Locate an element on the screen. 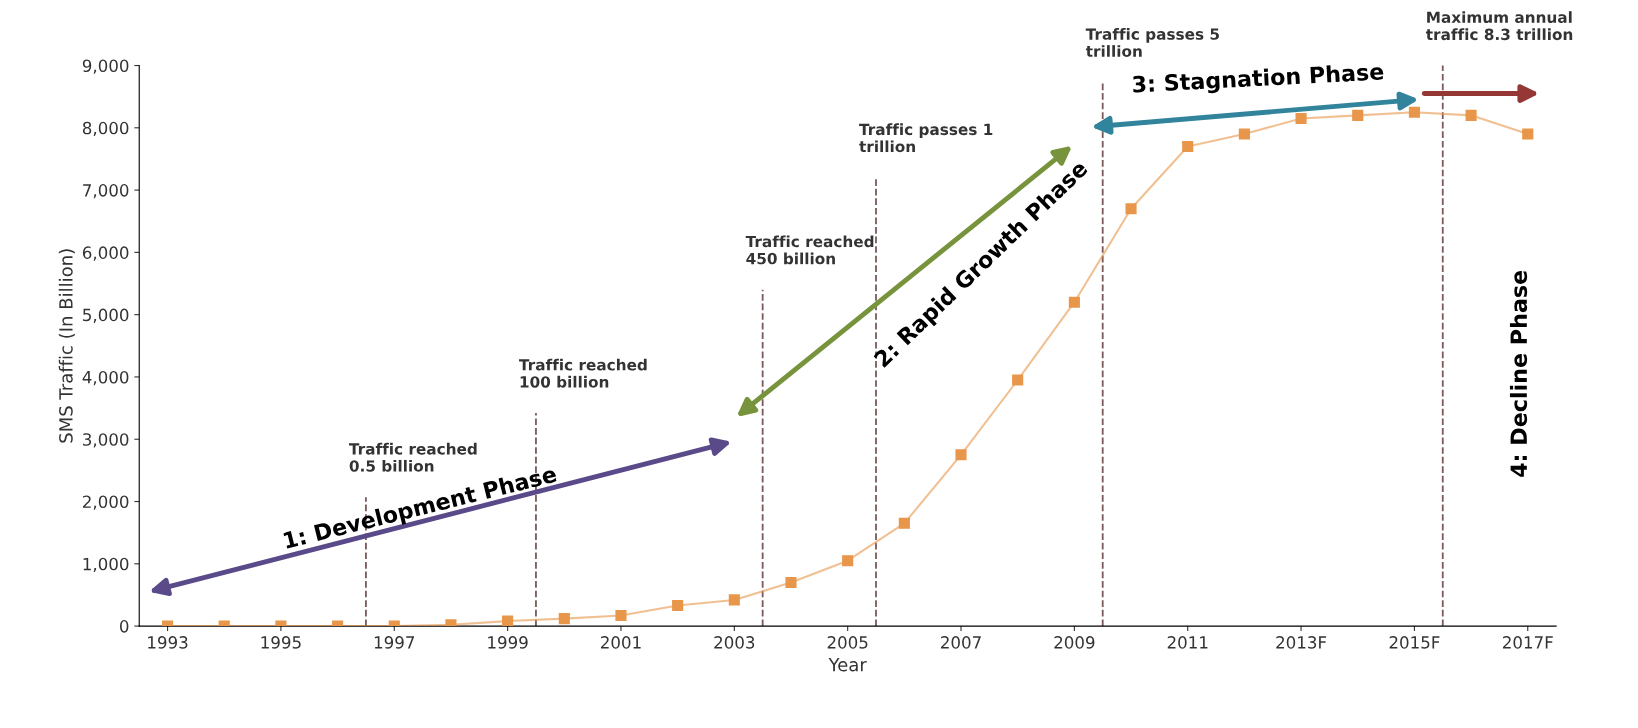 The image size is (1638, 728). y-tick-label: 5,000 is located at coordinates (106, 315).